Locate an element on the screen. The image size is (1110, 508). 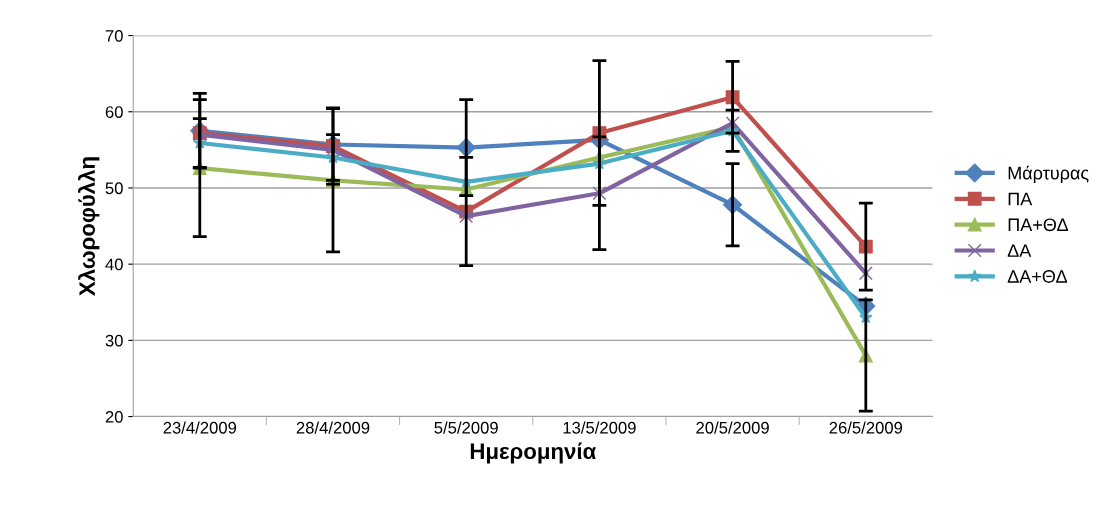
legend-label: ΔΑ+ΘΔ is located at coordinates (1037, 276).